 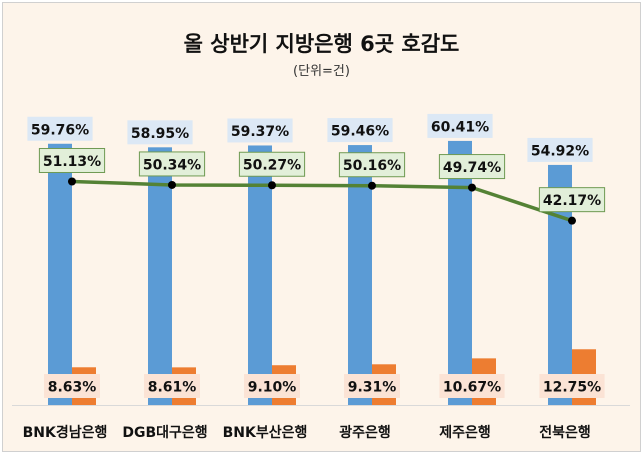 What do you see at coordinates (365, 432) in the screenshot?
I see `x-tick-label: 광주은행` at bounding box center [365, 432].